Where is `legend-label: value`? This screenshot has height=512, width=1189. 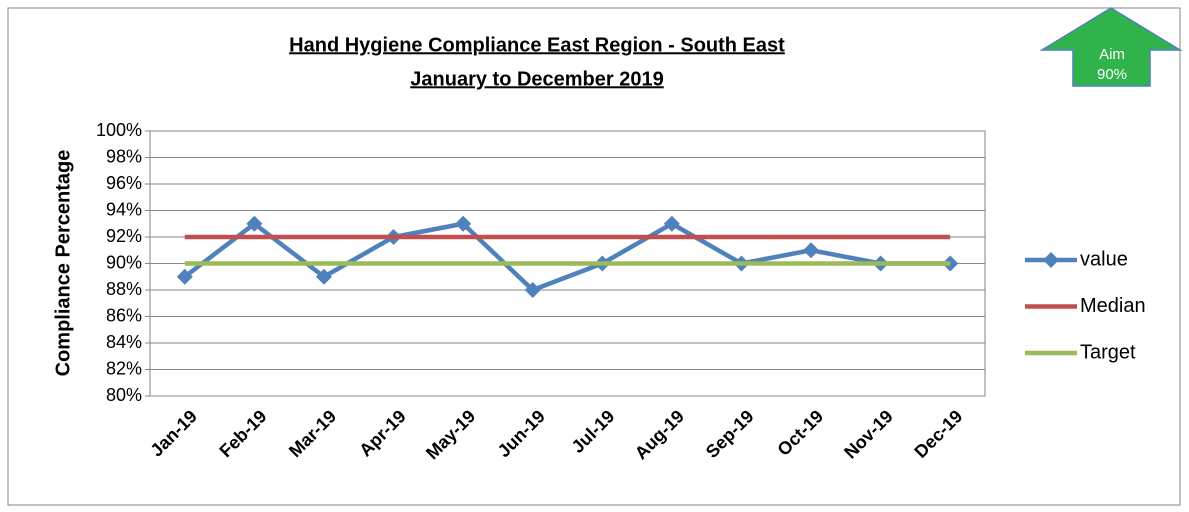 legend-label: value is located at coordinates (1104, 259).